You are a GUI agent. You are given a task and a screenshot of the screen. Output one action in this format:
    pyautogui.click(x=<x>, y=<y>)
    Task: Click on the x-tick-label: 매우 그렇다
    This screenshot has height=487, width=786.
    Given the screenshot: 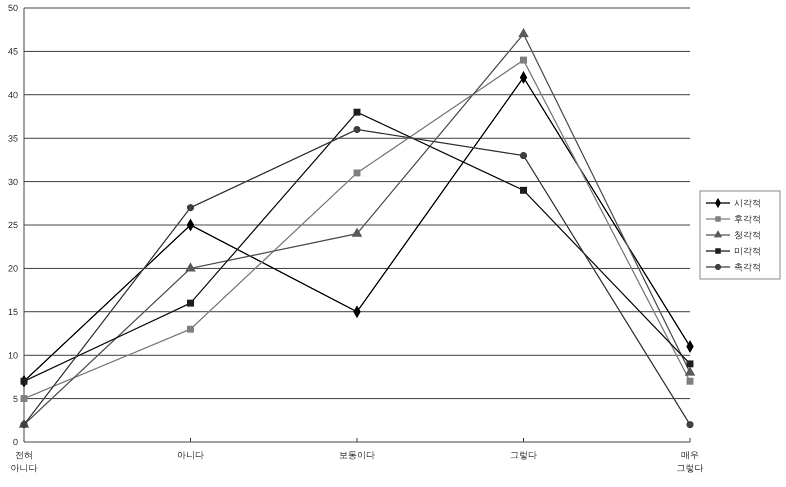 What is the action you would take?
    pyautogui.click(x=690, y=461)
    